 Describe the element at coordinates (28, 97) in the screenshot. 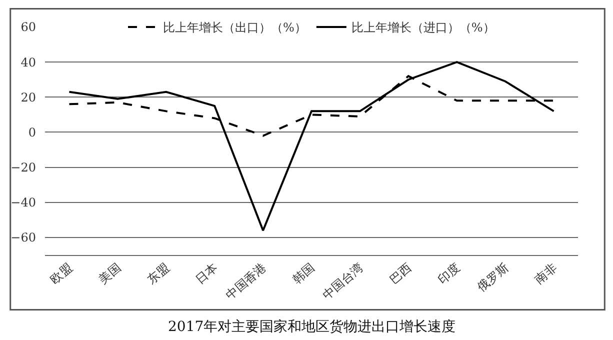

I see `y-tick-label: 20` at that location.